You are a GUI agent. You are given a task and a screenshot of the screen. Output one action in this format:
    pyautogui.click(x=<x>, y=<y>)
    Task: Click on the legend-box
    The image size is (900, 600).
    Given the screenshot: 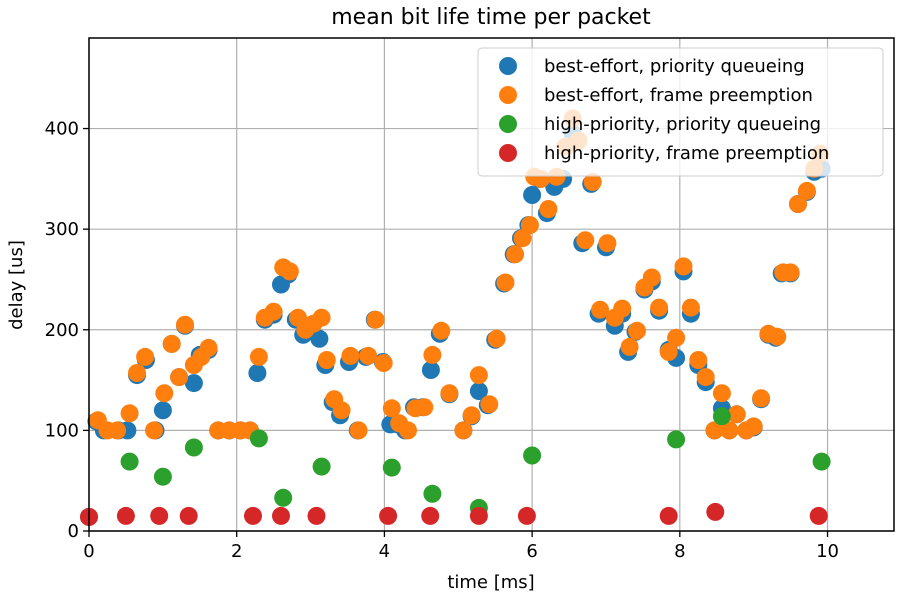 What is the action you would take?
    pyautogui.click(x=680, y=112)
    